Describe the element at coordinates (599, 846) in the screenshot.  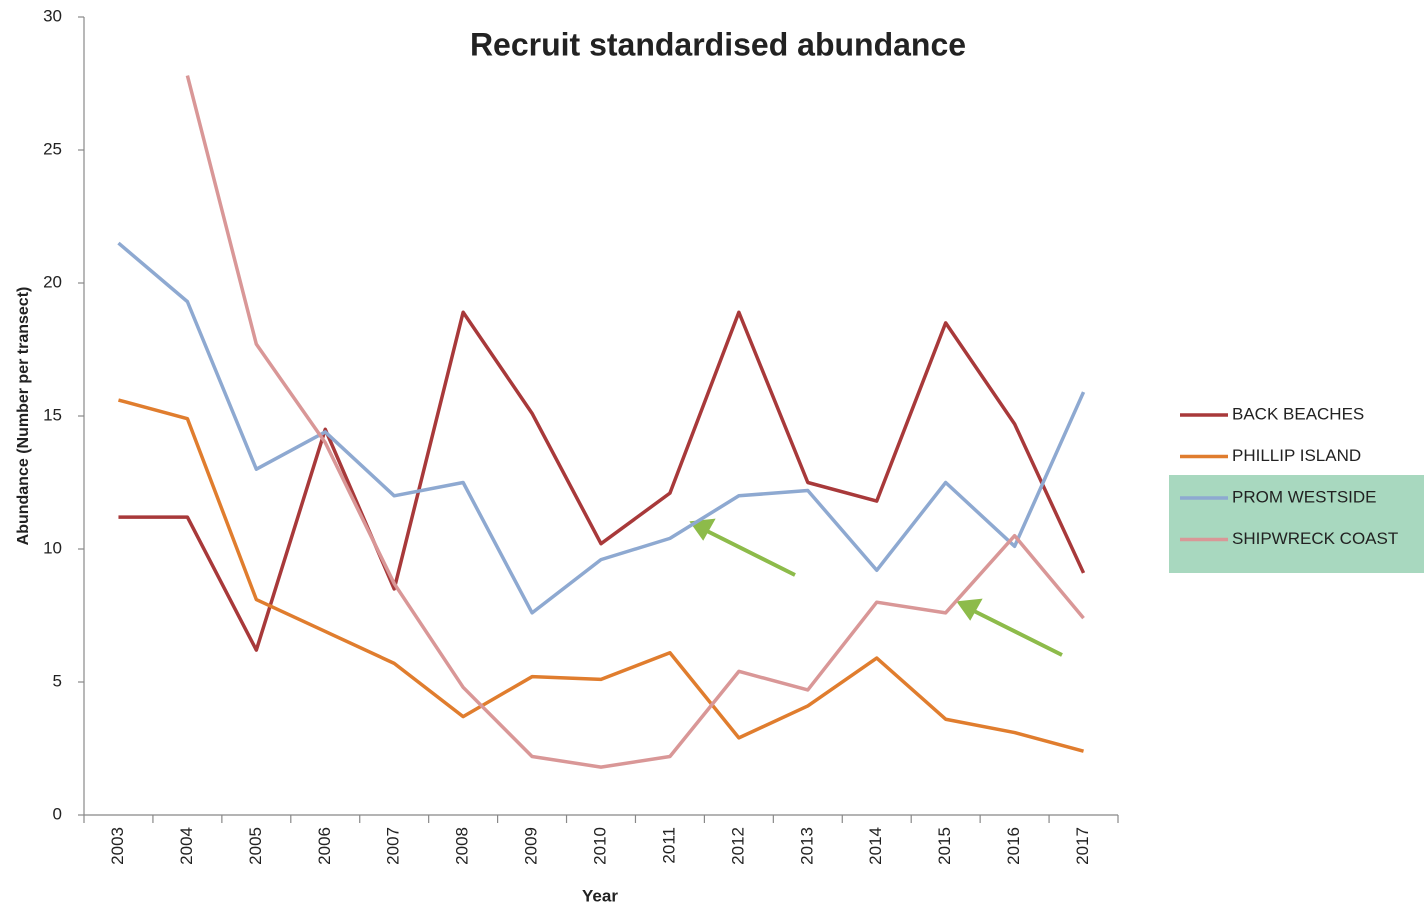
I see `x-tick-label: 2010` at that location.